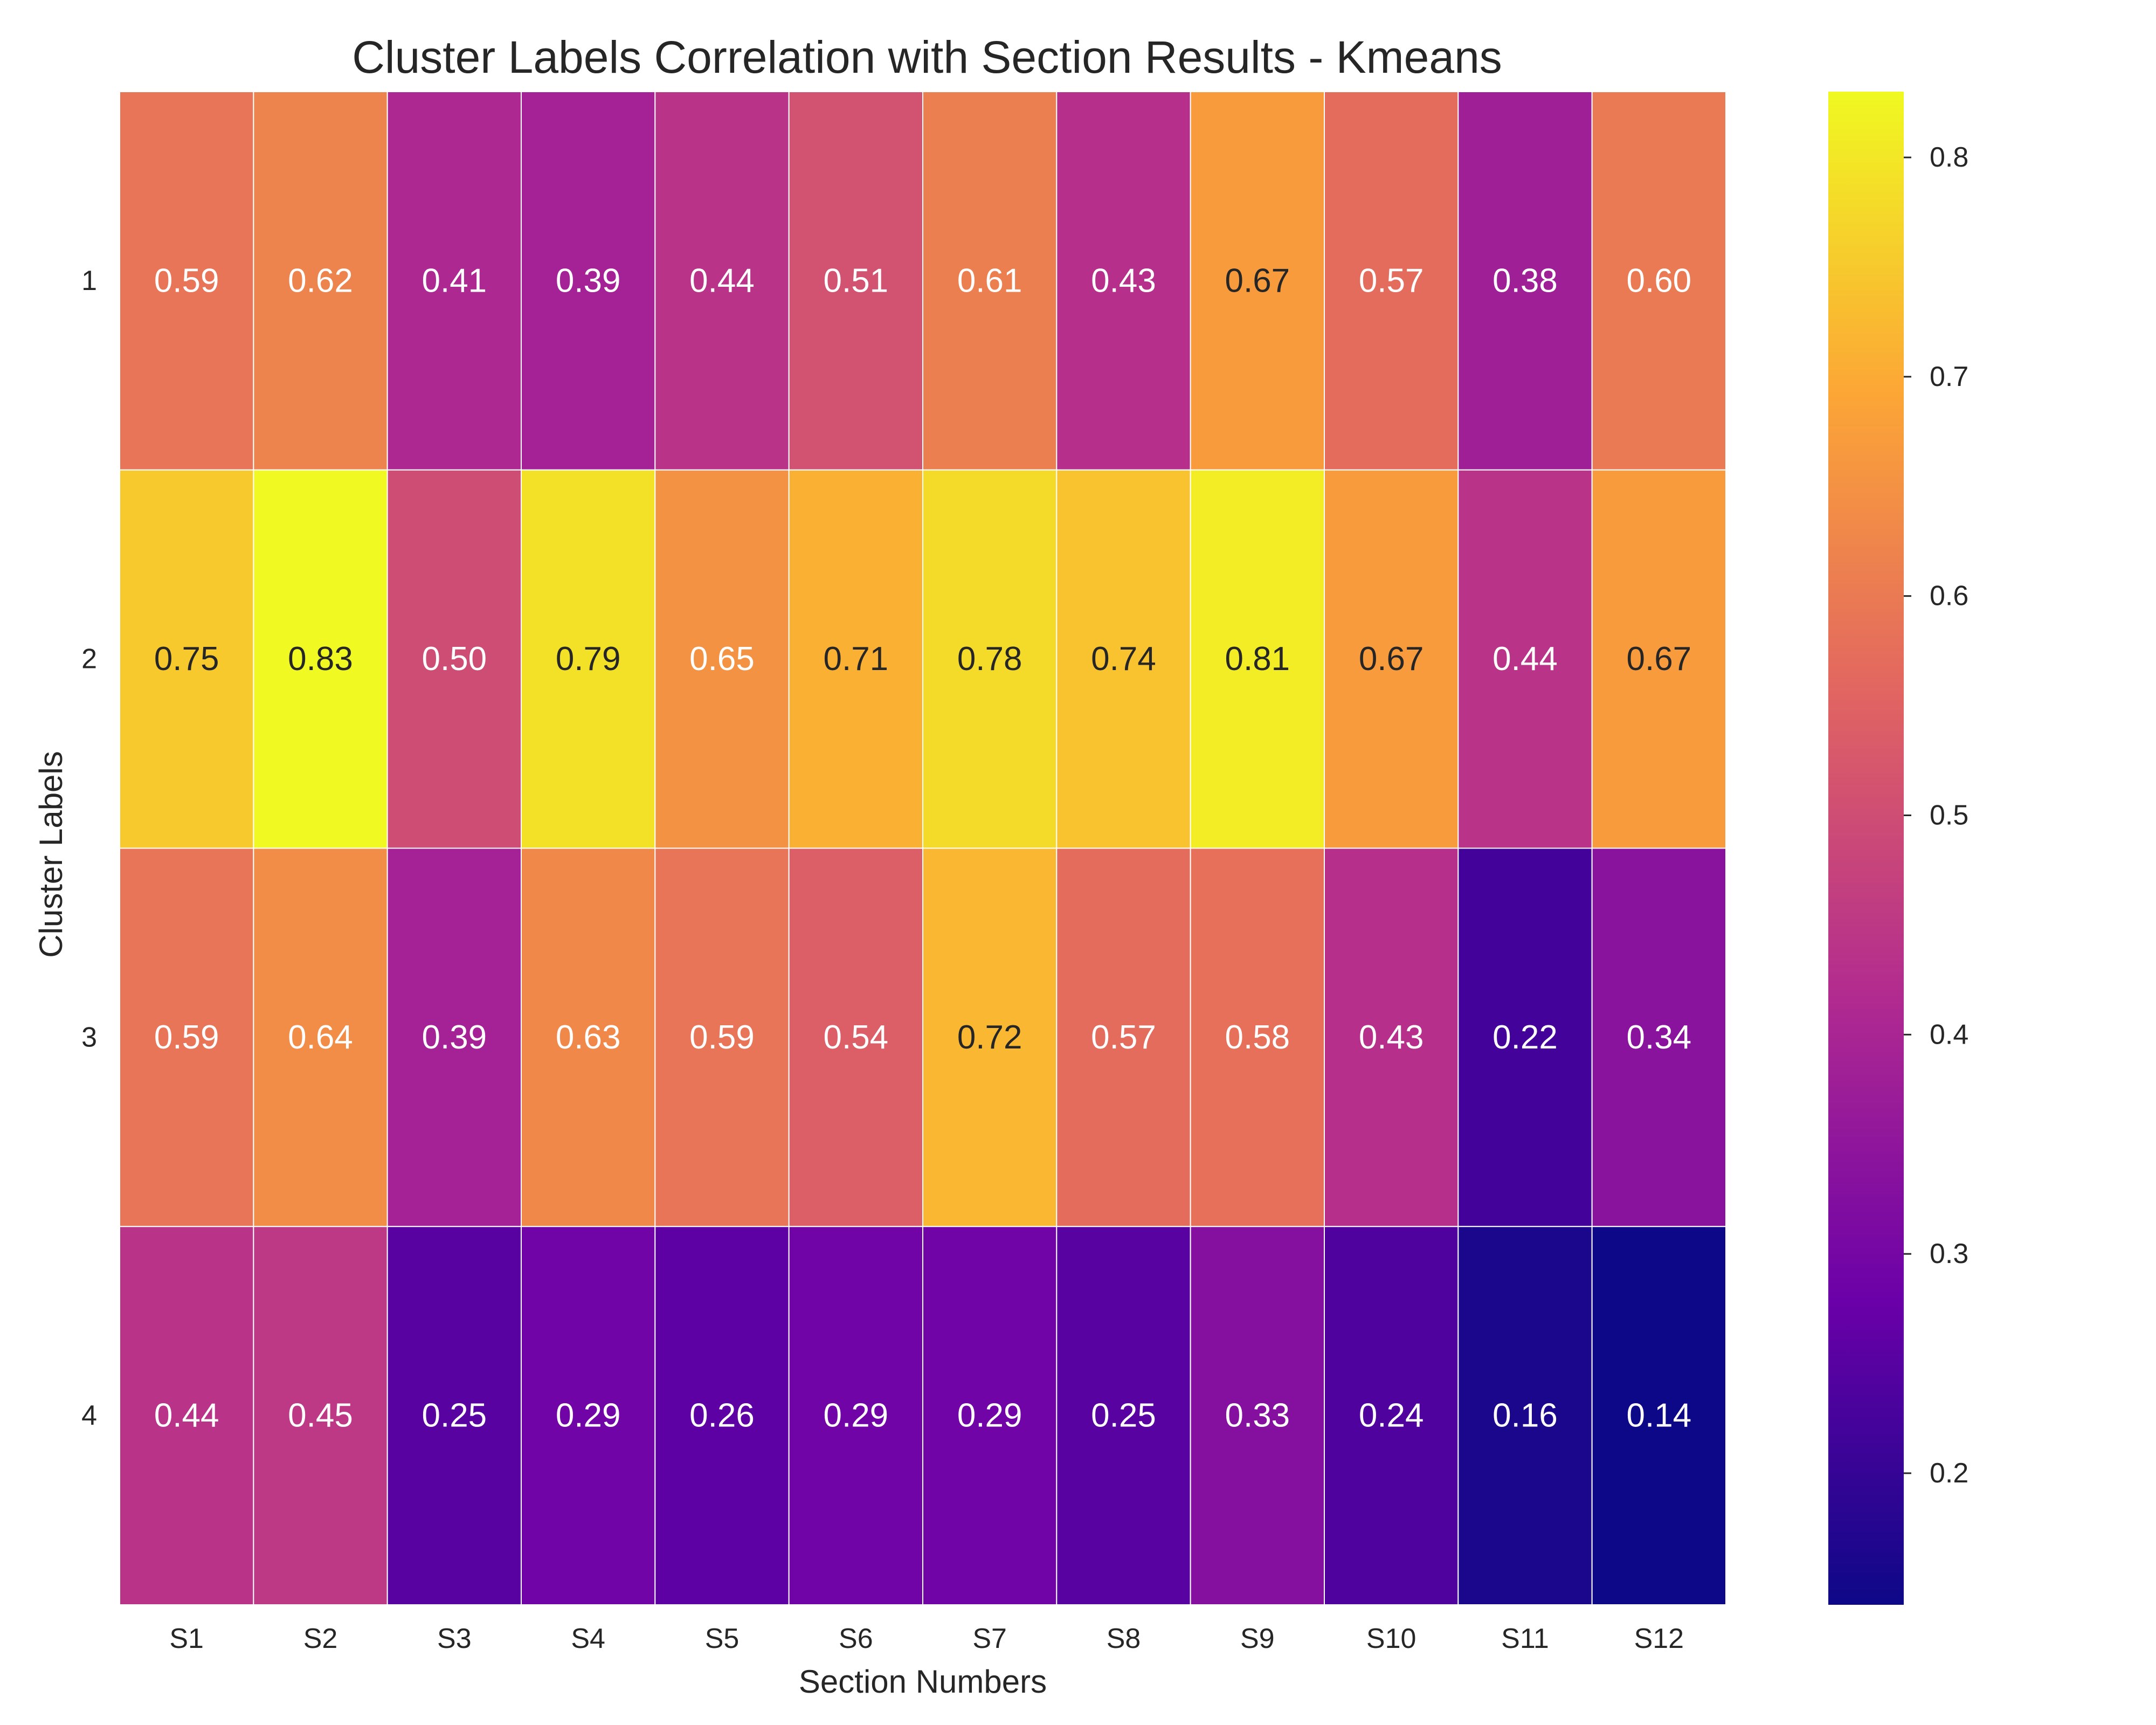  I want to click on cell-value-label: 0.50, so click(454, 659).